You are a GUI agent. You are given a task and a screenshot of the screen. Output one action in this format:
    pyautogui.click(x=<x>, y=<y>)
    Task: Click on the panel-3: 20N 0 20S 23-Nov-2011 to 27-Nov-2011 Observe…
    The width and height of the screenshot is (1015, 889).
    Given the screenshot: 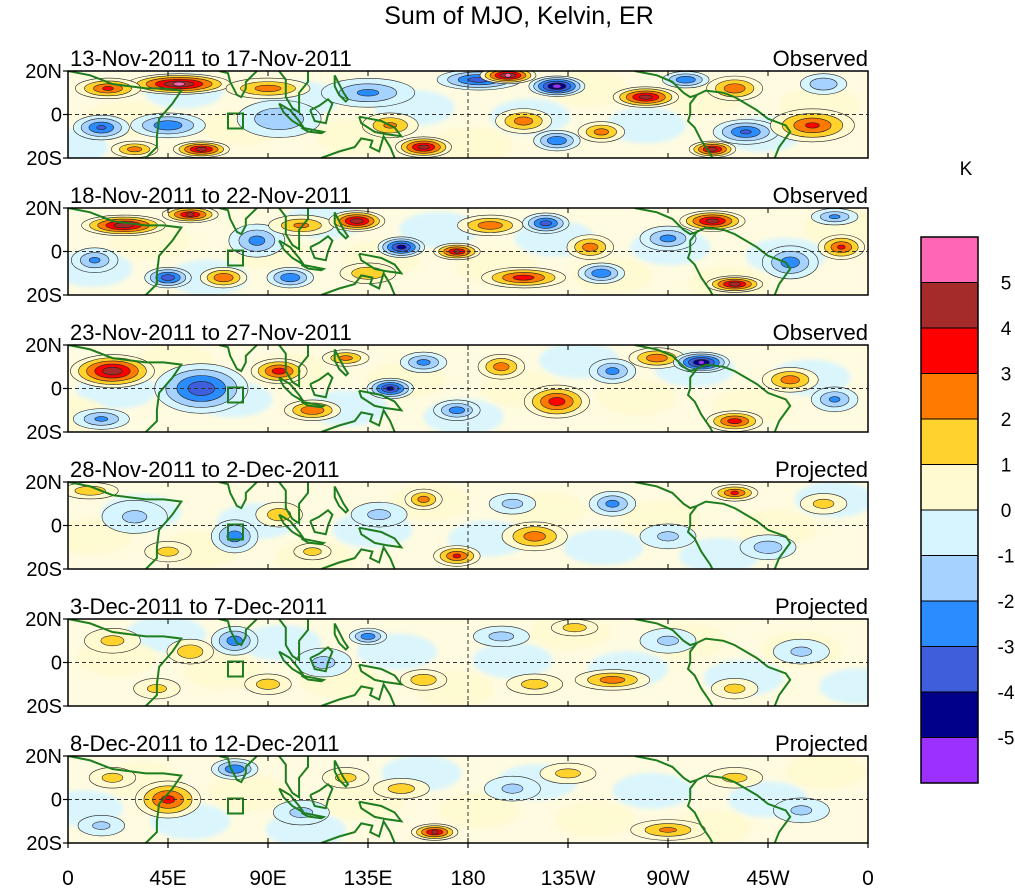 What is the action you would take?
    pyautogui.click(x=447, y=382)
    